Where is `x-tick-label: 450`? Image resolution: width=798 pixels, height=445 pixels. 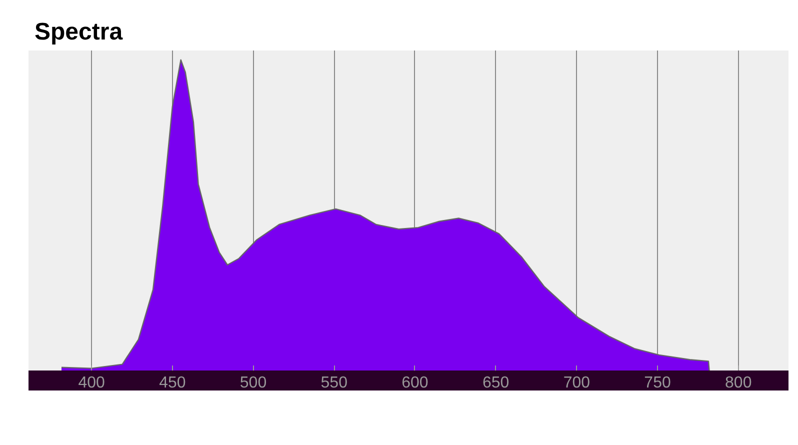 x-tick-label: 450 is located at coordinates (172, 383).